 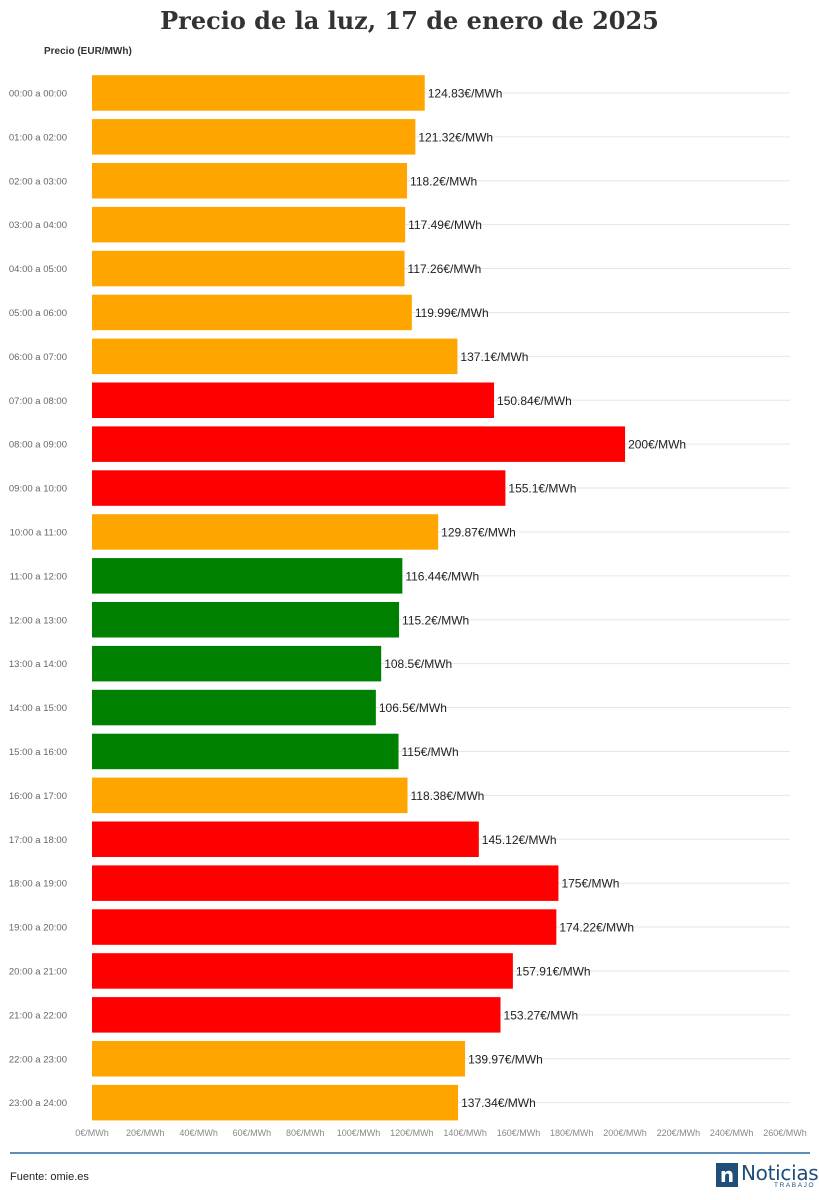 I want to click on data-label: 137.1€/MWh, so click(x=494, y=357).